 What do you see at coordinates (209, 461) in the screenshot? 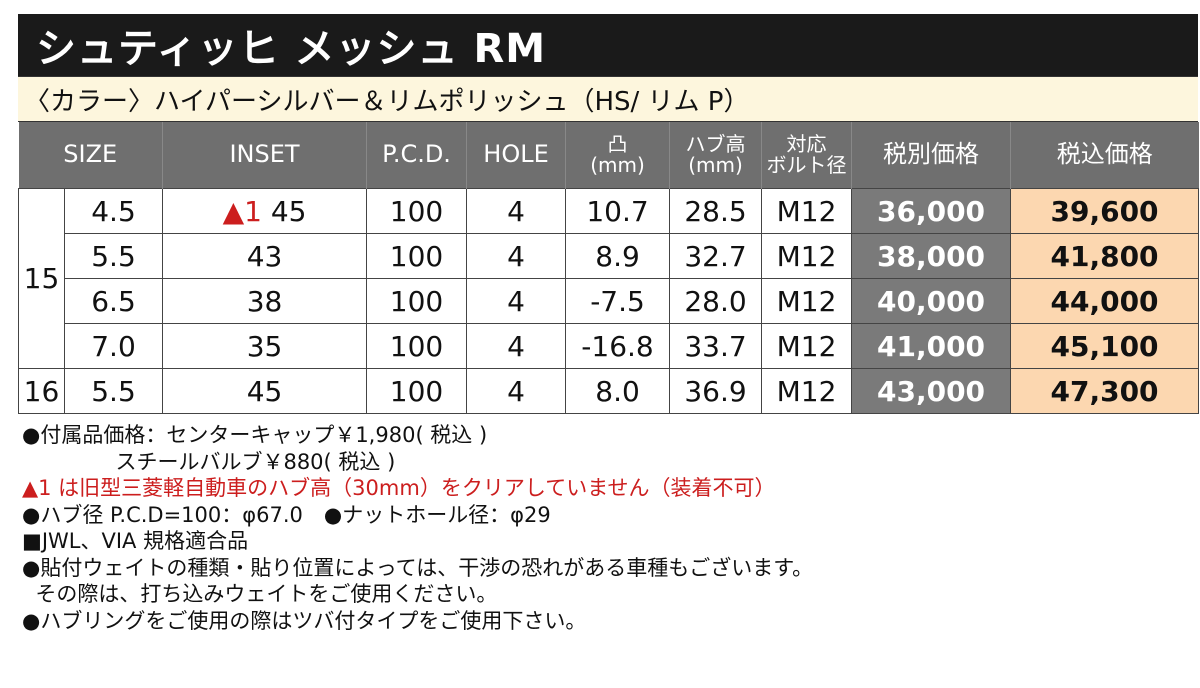
I see `note-line: スチールバルブ￥880( 税込 )` at bounding box center [209, 461].